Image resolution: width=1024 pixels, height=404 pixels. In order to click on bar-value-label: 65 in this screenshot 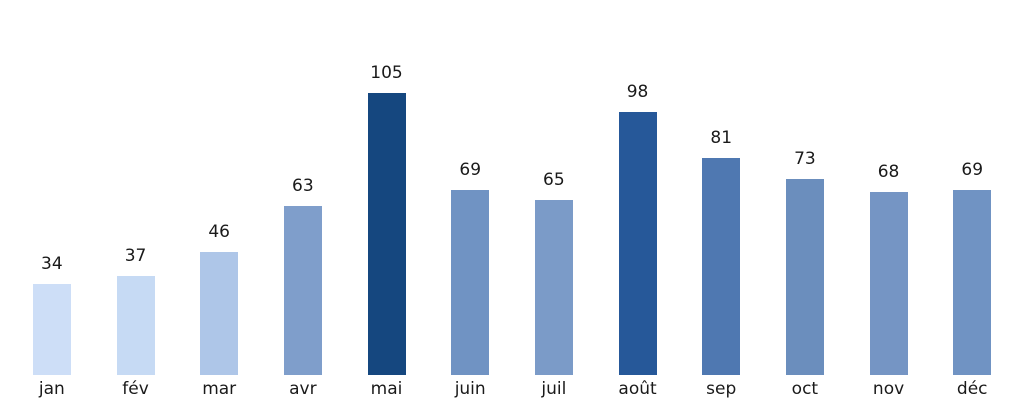, I will do `click(554, 180)`.